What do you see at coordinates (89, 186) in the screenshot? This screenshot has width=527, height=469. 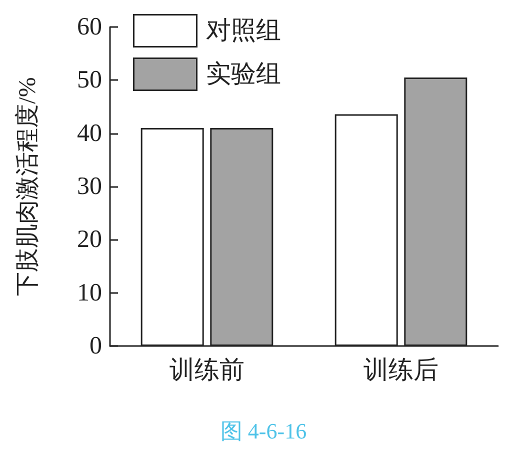 I see `y-tick-label: 30` at bounding box center [89, 186].